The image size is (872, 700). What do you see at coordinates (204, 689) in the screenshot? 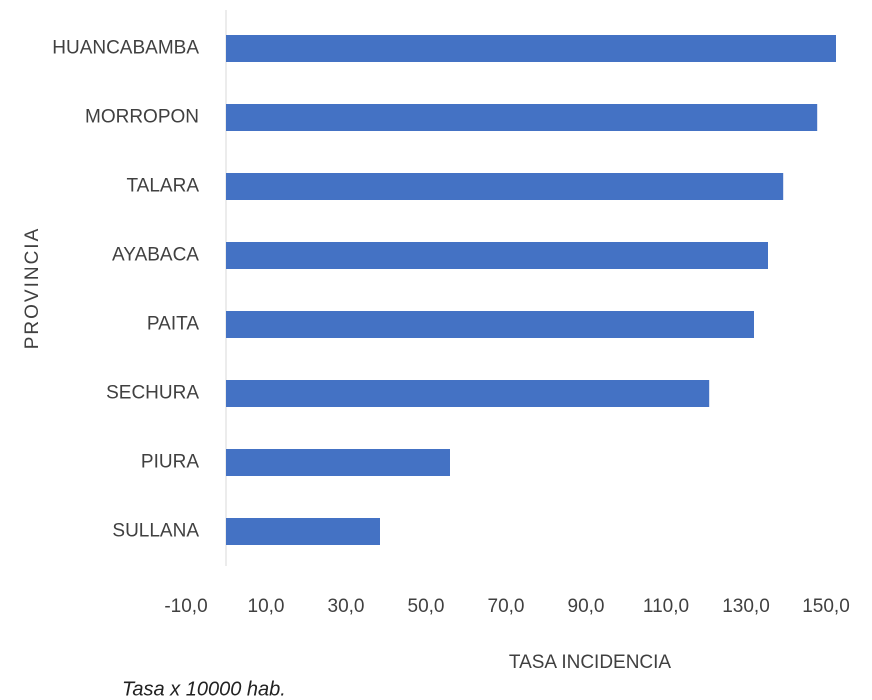
I see `footnote: Tasa x 10000 hab.` at bounding box center [204, 689].